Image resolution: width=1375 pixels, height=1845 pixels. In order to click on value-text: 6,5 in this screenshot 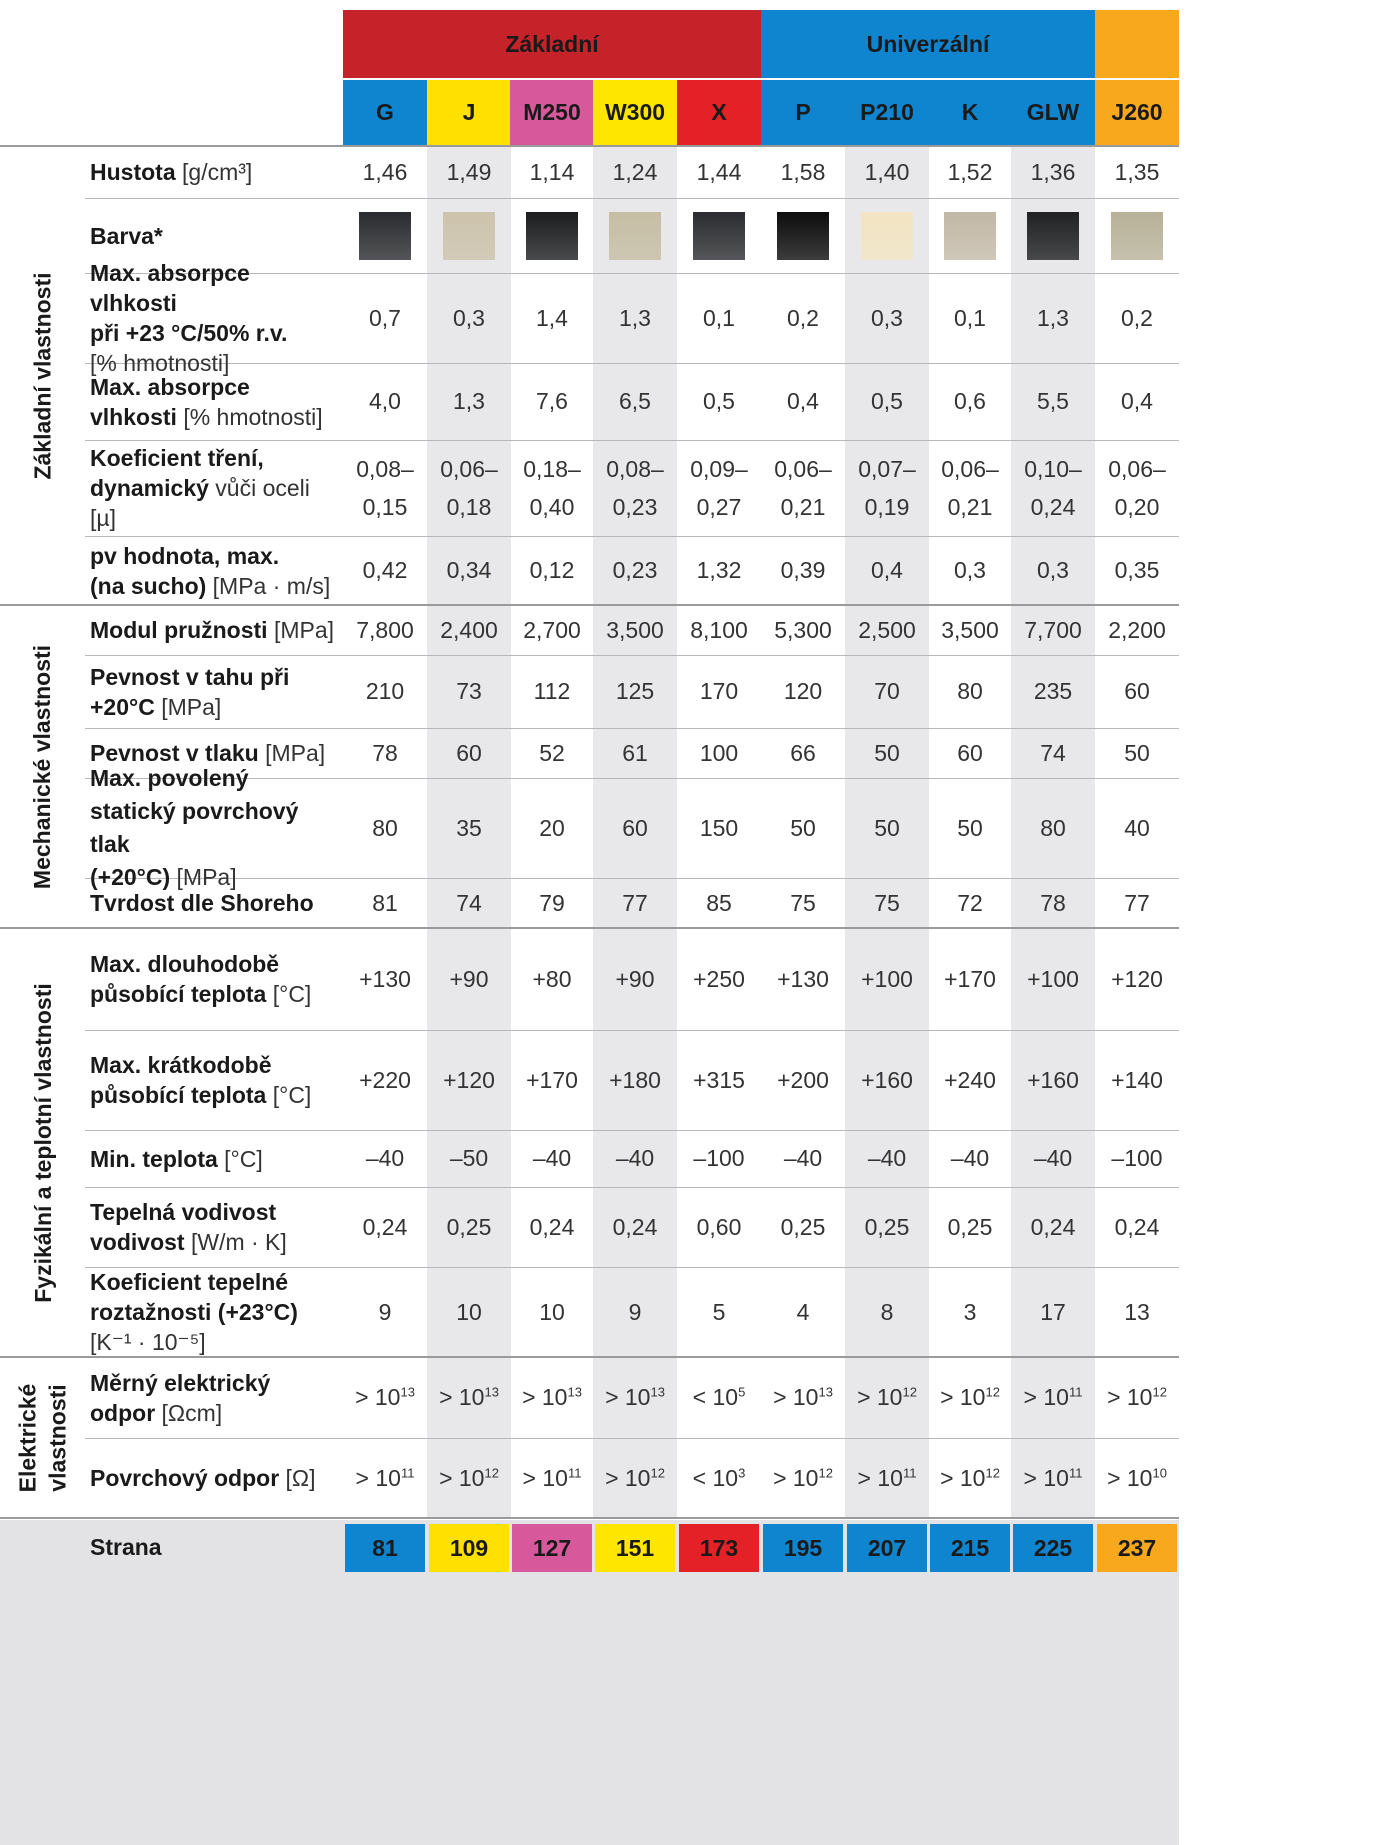, I will do `click(635, 401)`.